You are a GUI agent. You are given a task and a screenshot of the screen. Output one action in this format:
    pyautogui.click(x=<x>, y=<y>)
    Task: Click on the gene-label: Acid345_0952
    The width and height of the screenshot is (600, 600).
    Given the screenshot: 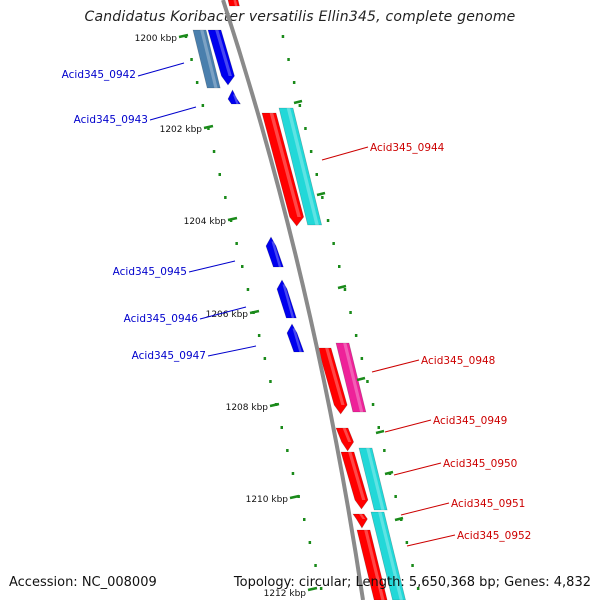 What is the action you would take?
    pyautogui.click(x=494, y=536)
    